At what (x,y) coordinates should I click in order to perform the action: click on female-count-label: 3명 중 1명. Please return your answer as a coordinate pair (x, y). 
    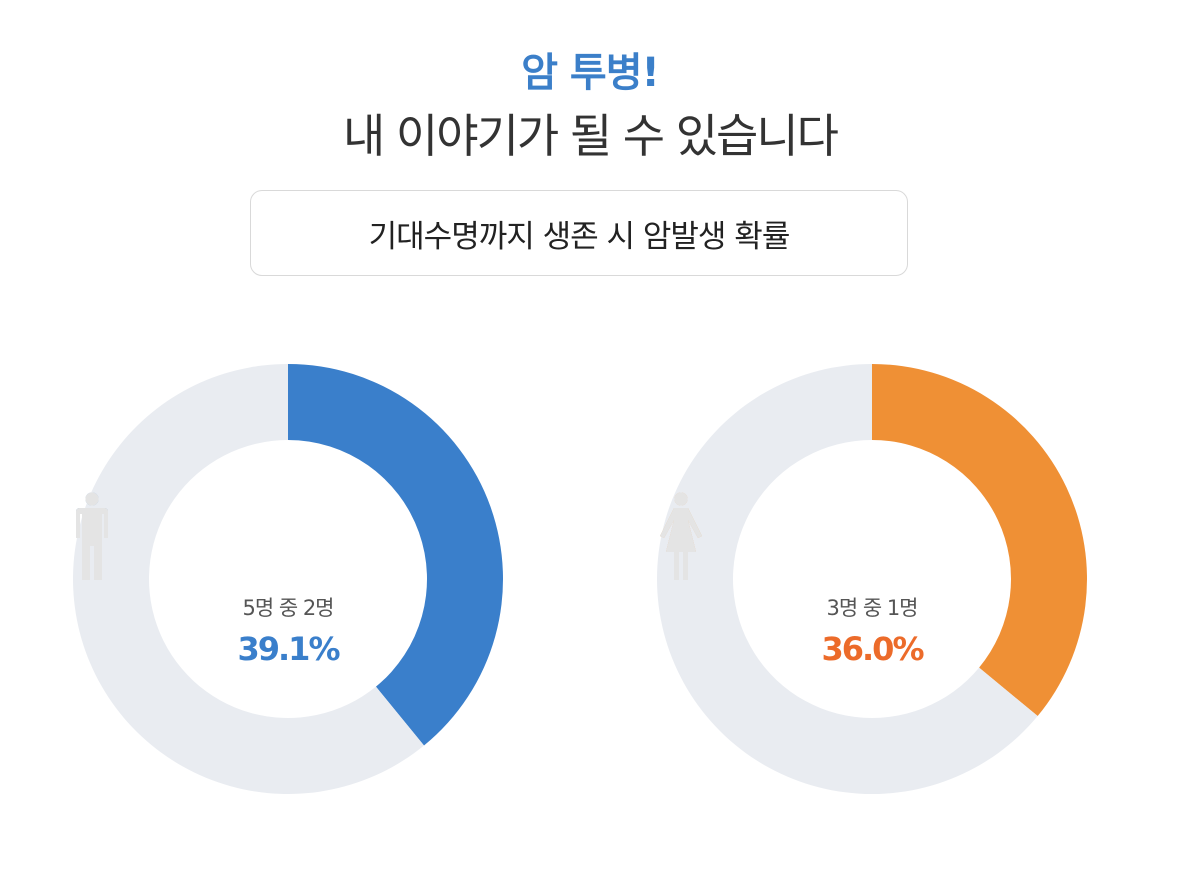
    Looking at the image, I should click on (872, 608).